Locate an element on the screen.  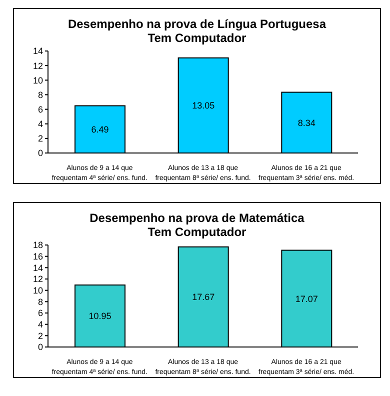
data-label: 8.34 is located at coordinates (307, 123).